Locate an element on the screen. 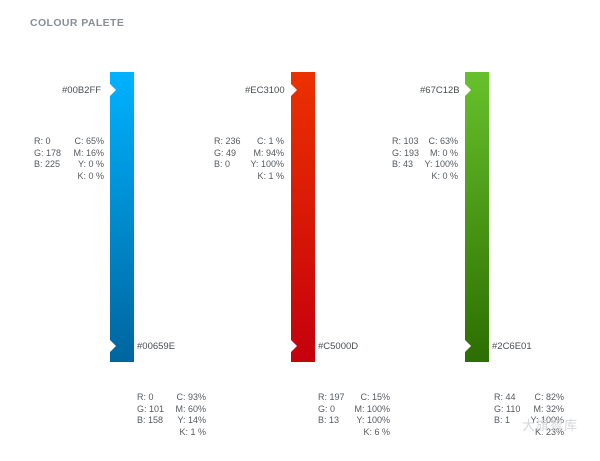 Image resolution: width=600 pixels, height=461 pixels. hex-code-top: #67C12B is located at coordinates (440, 90).